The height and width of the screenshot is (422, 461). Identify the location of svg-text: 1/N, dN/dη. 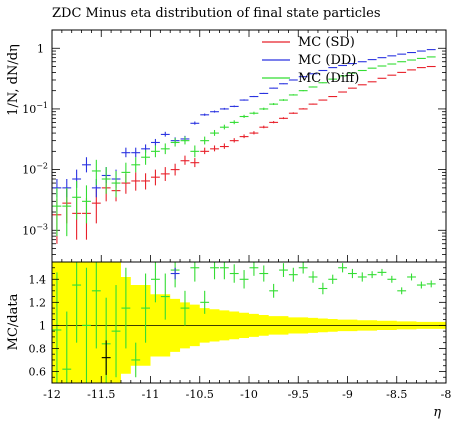
(13, 80).